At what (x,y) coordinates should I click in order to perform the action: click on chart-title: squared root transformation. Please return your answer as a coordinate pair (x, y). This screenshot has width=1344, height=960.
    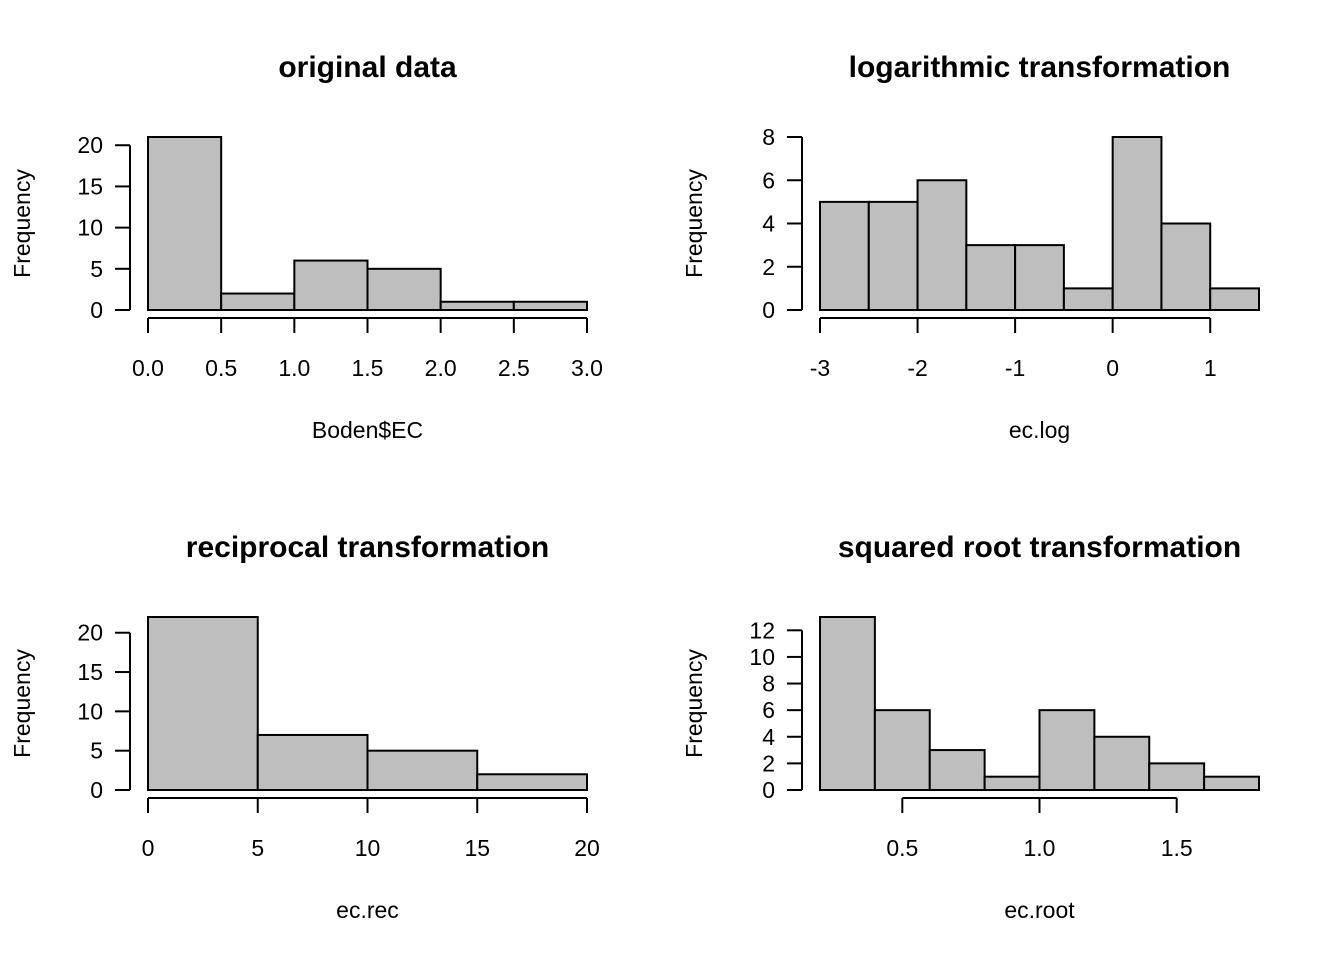
    Looking at the image, I should click on (1039, 547).